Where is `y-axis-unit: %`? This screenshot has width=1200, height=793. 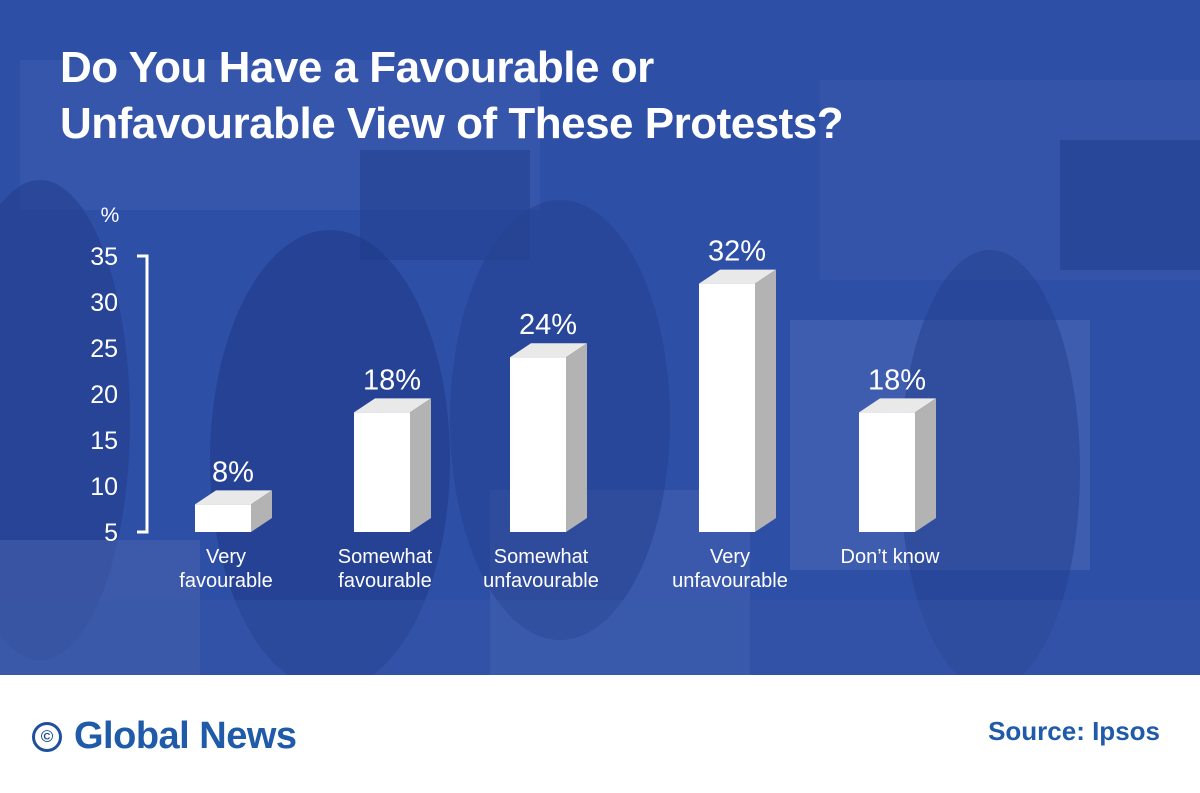 y-axis-unit: % is located at coordinates (110, 215).